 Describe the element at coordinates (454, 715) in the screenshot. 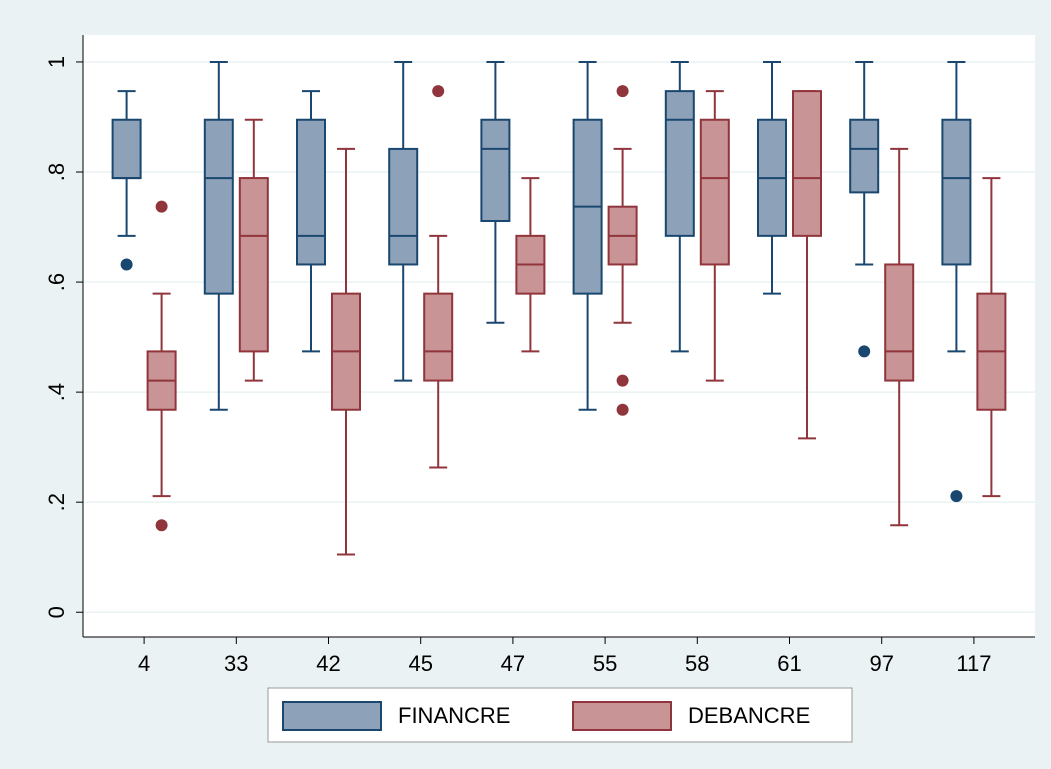

I see `legend-label: FINANCRE` at that location.